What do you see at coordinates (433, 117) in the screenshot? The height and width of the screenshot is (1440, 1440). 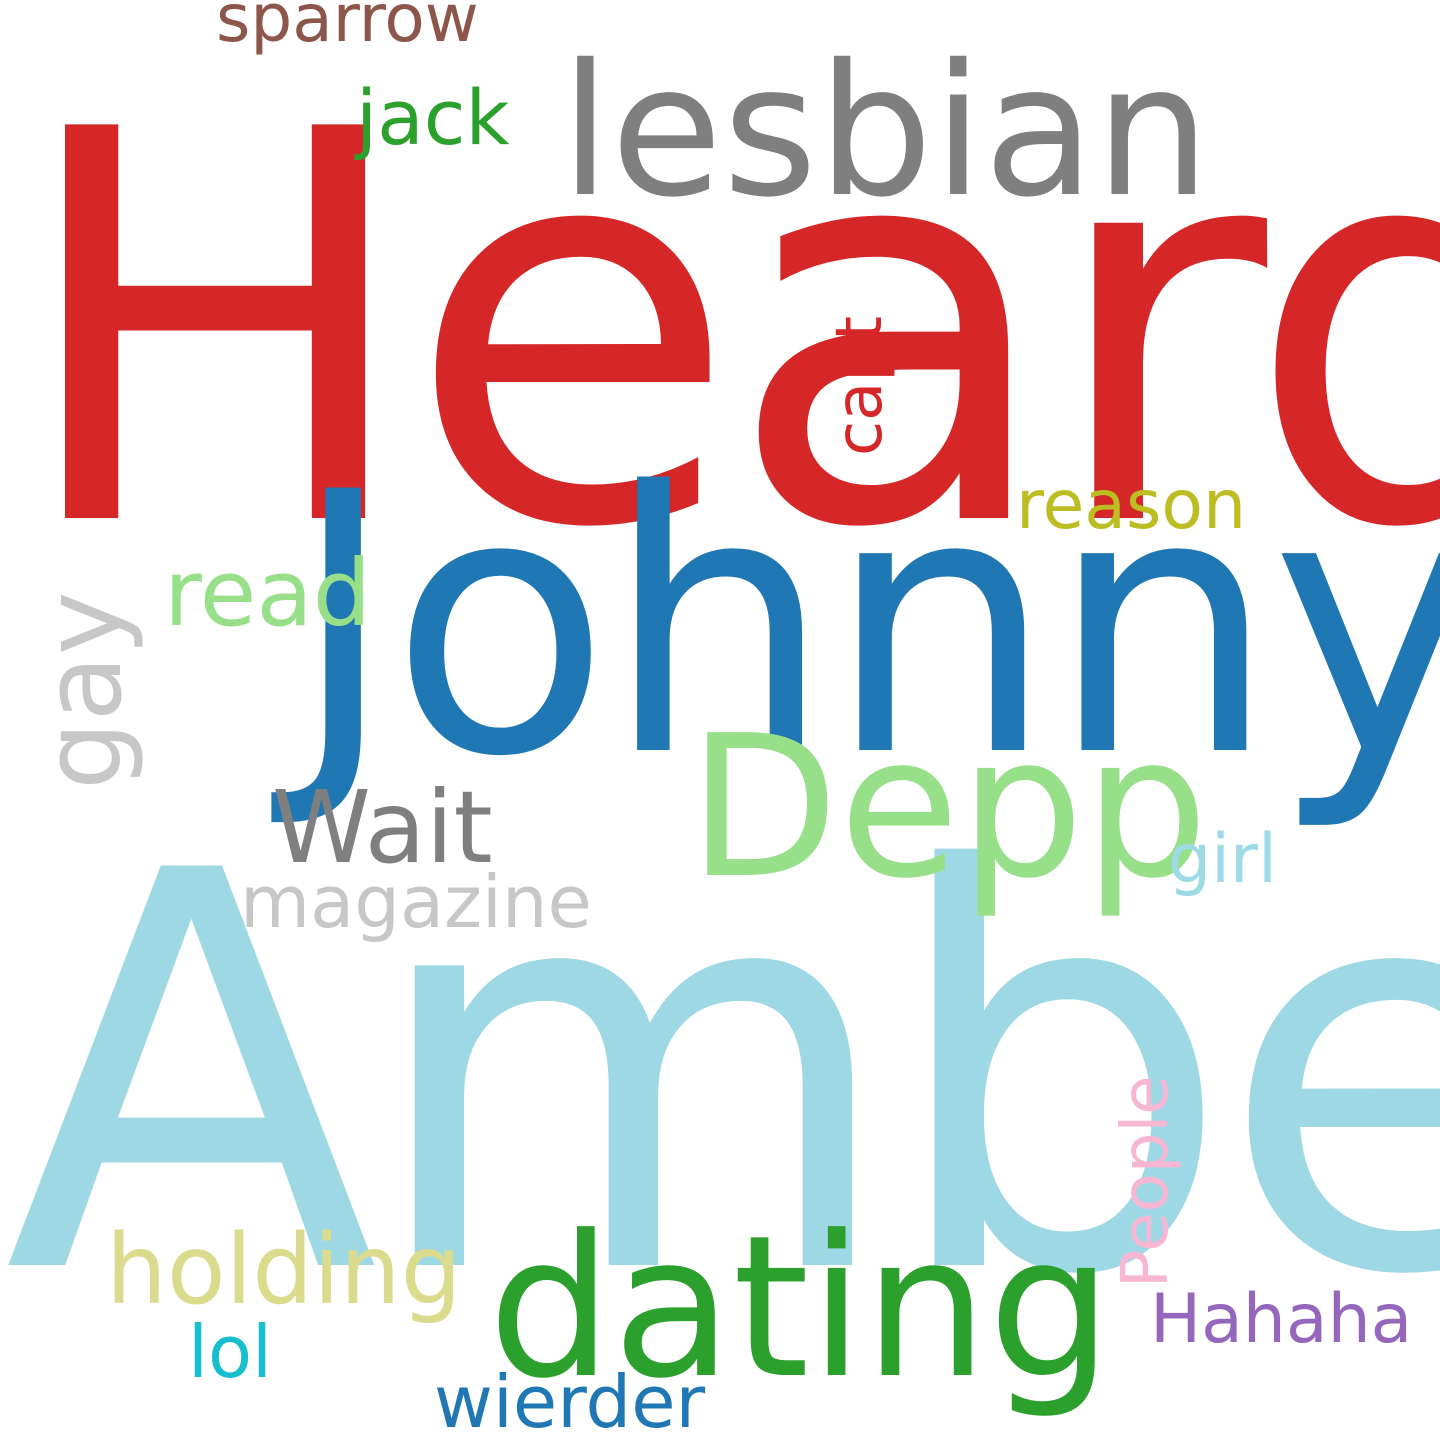 I see `word-jack: jack` at bounding box center [433, 117].